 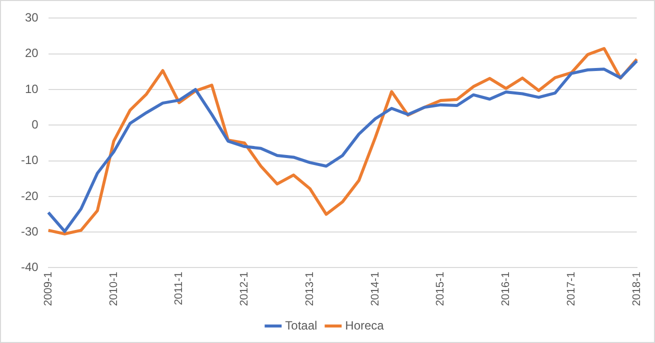 What do you see at coordinates (375, 289) in the screenshot?
I see `x-tick-label: 2014-1` at bounding box center [375, 289].